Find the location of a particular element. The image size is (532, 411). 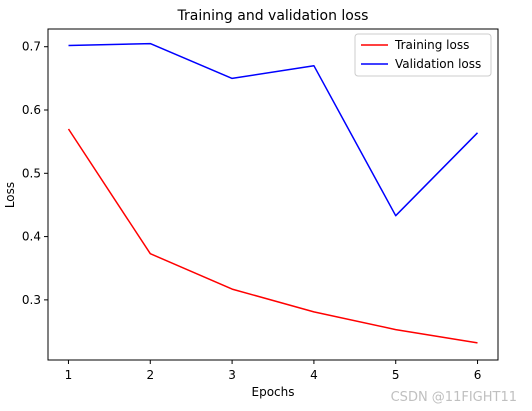

y-tick-label: 0.6 is located at coordinates (31, 110).